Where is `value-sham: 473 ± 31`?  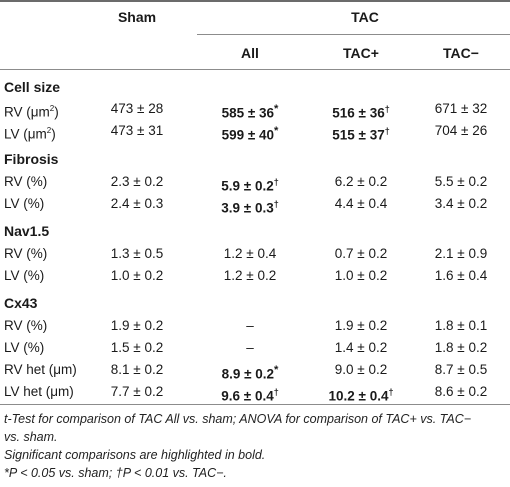
value-sham: 473 ± 31 is located at coordinates (137, 130).